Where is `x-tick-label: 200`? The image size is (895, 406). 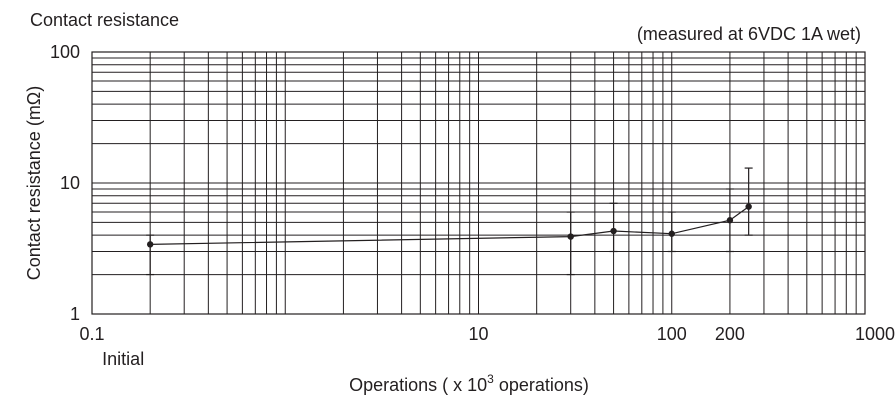
x-tick-label: 200 is located at coordinates (730, 334).